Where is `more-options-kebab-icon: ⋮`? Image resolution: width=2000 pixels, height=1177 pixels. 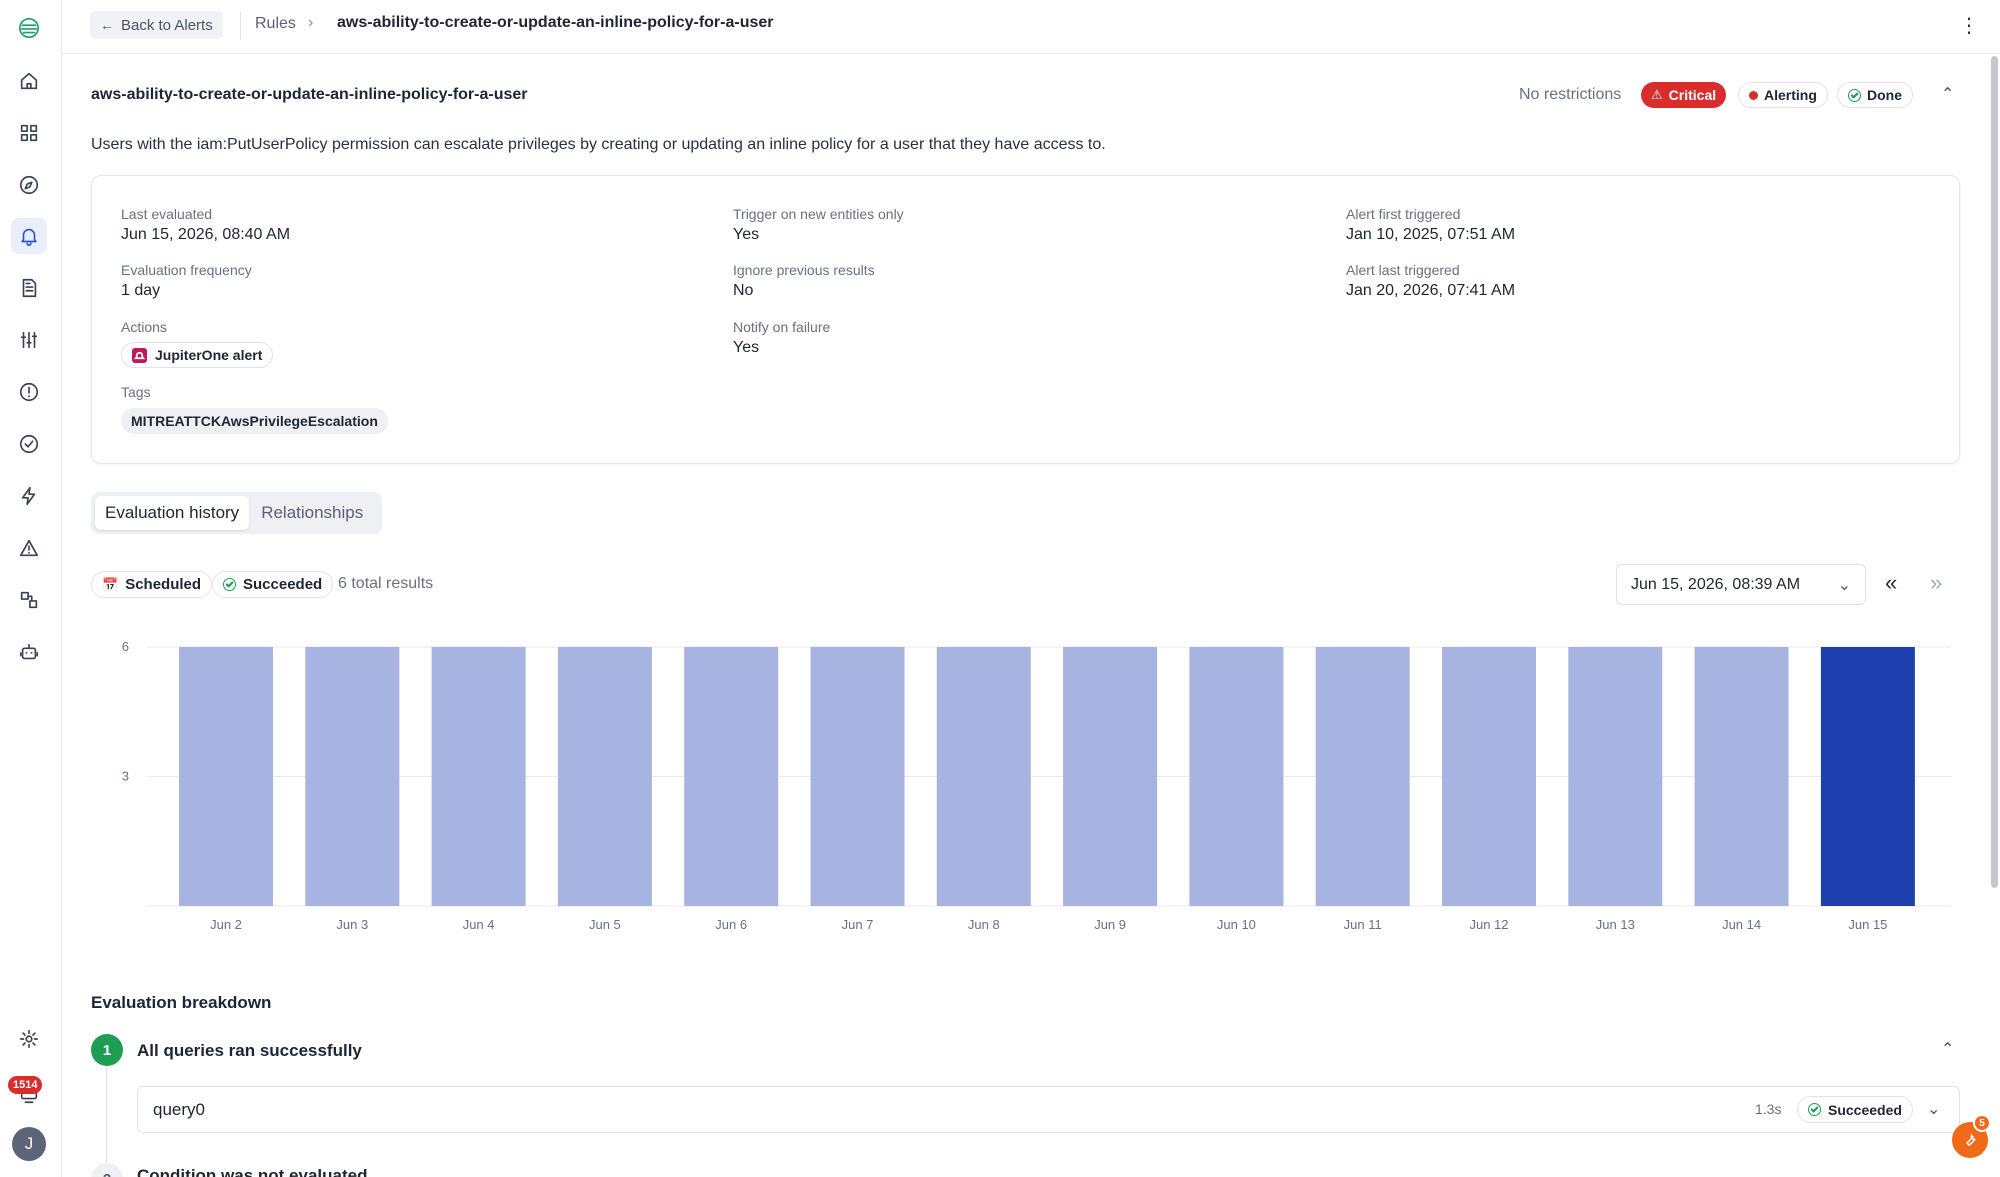 more-options-kebab-icon: ⋮ is located at coordinates (1969, 25).